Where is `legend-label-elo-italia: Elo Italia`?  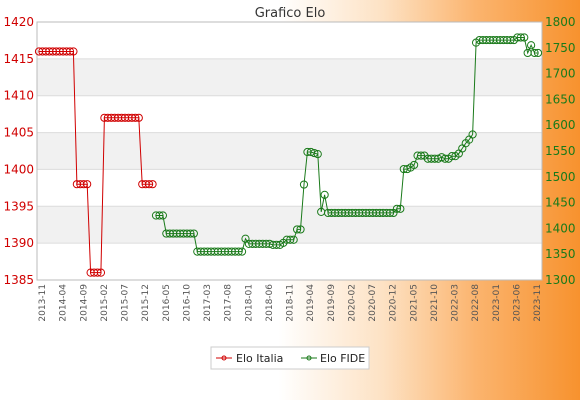 legend-label-elo-italia: Elo Italia is located at coordinates (259, 358).